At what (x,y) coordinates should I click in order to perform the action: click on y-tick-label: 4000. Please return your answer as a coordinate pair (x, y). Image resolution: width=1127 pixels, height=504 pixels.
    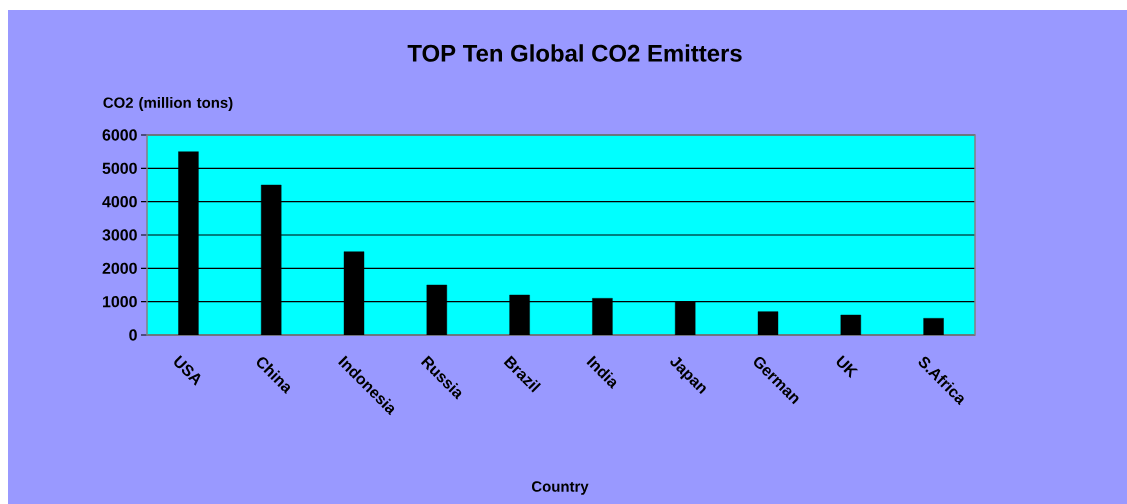
    Looking at the image, I should click on (119, 202).